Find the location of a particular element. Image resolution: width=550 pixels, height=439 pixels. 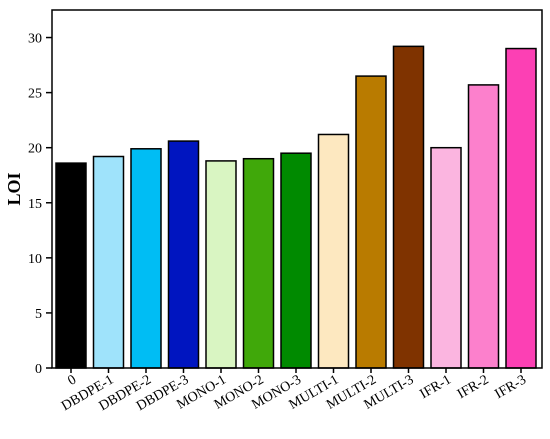

x-tick-label-ifr-1: IFR-1 is located at coordinates (436, 387).